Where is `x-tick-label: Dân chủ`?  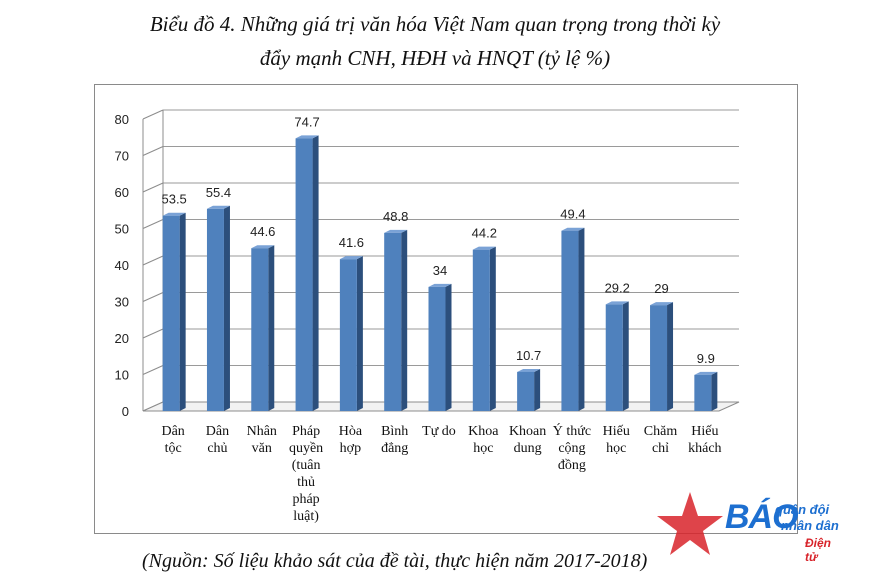 x-tick-label: Dân chủ is located at coordinates (217, 440).